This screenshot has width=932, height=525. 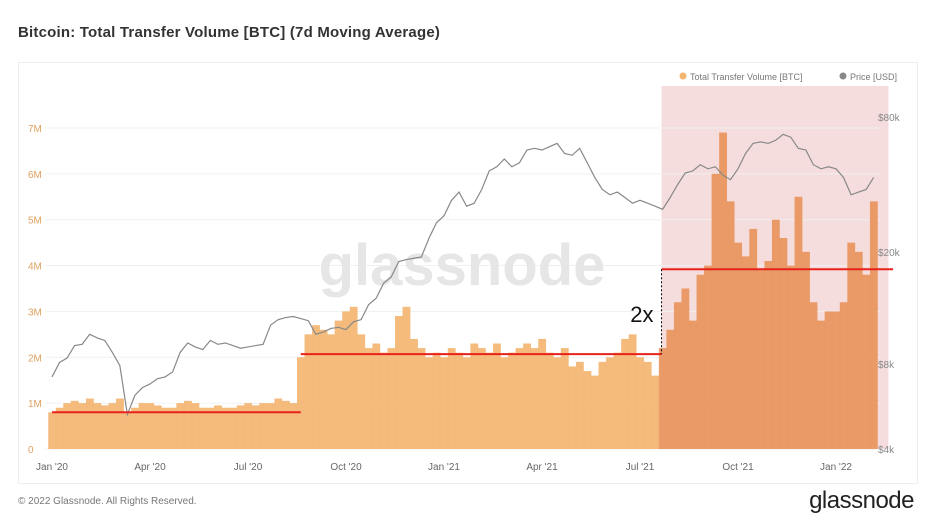 I want to click on watermark: glassnode, so click(x=462, y=265).